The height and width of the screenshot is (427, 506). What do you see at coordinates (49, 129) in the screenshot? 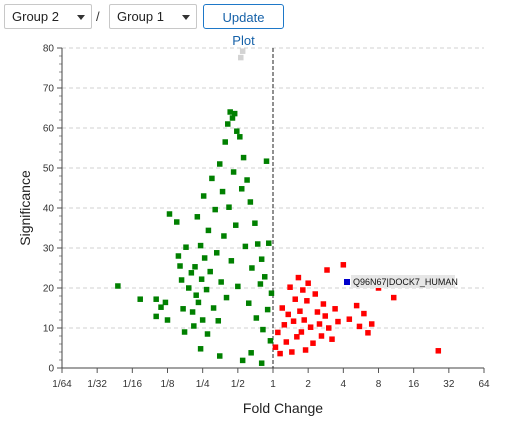
I see `y-tick-label: 60` at bounding box center [49, 129].